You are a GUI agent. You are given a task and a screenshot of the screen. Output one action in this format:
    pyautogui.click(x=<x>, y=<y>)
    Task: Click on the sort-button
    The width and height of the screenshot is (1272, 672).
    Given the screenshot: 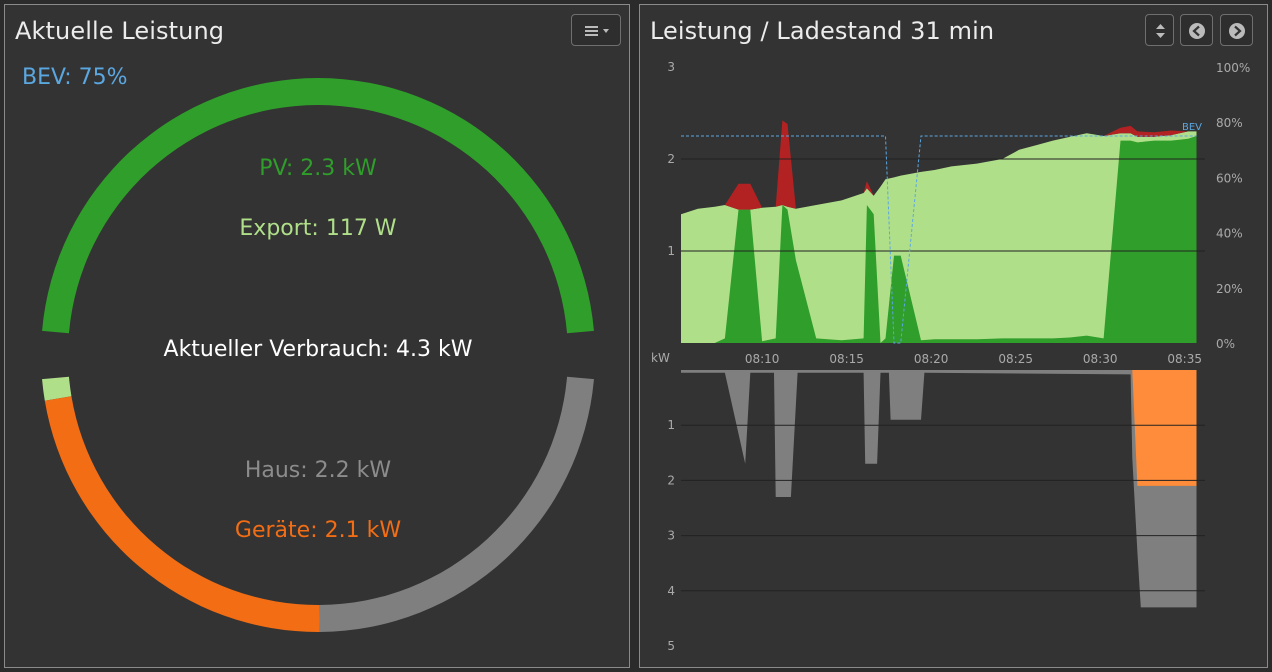 What is the action you would take?
    pyautogui.click(x=1159, y=30)
    